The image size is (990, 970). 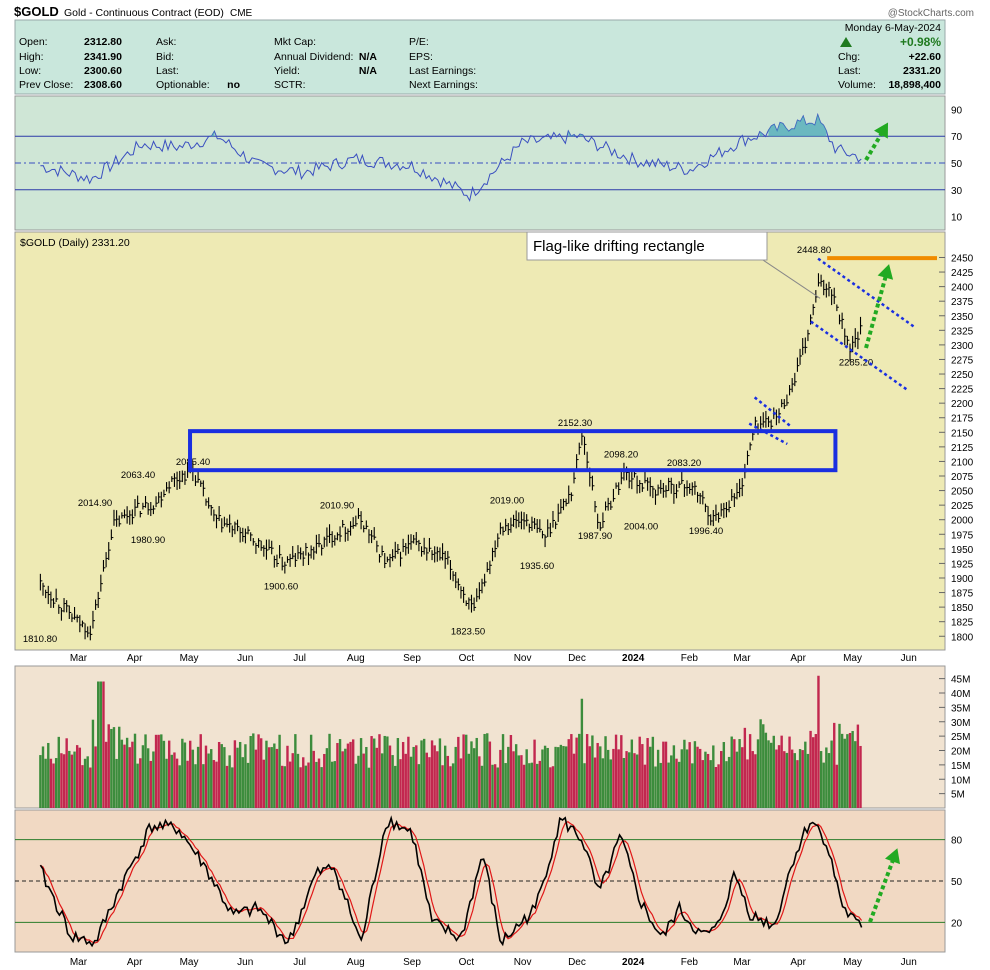 What do you see at coordinates (962, 317) in the screenshot?
I see `price-tick-label: 2350` at bounding box center [962, 317].